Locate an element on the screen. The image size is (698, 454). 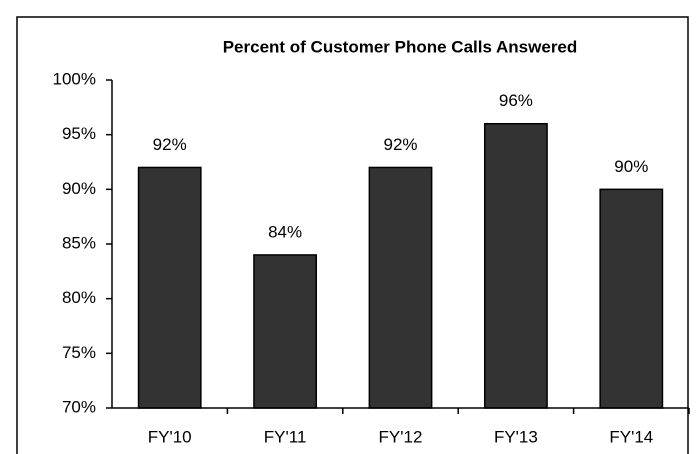
x-tick-label: FY'10 is located at coordinates (170, 436).